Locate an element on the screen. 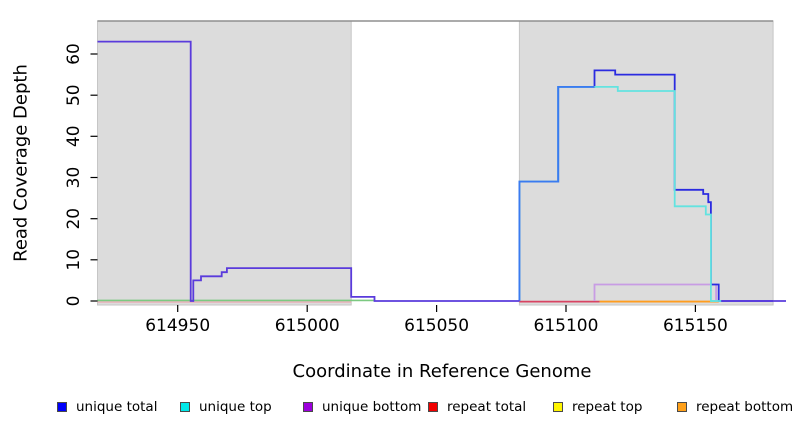 The height and width of the screenshot is (432, 792). x-tick-label: 614950 is located at coordinates (177, 326).